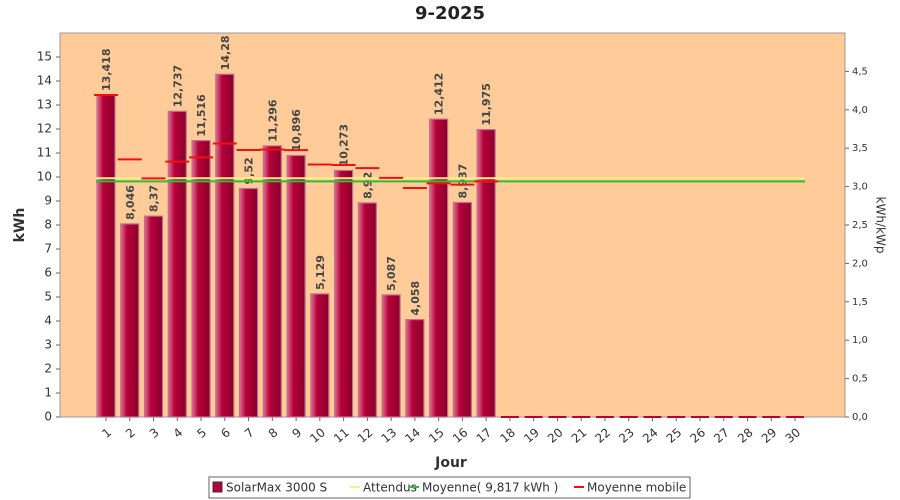  I want to click on value-label: 5,129, so click(320, 272).